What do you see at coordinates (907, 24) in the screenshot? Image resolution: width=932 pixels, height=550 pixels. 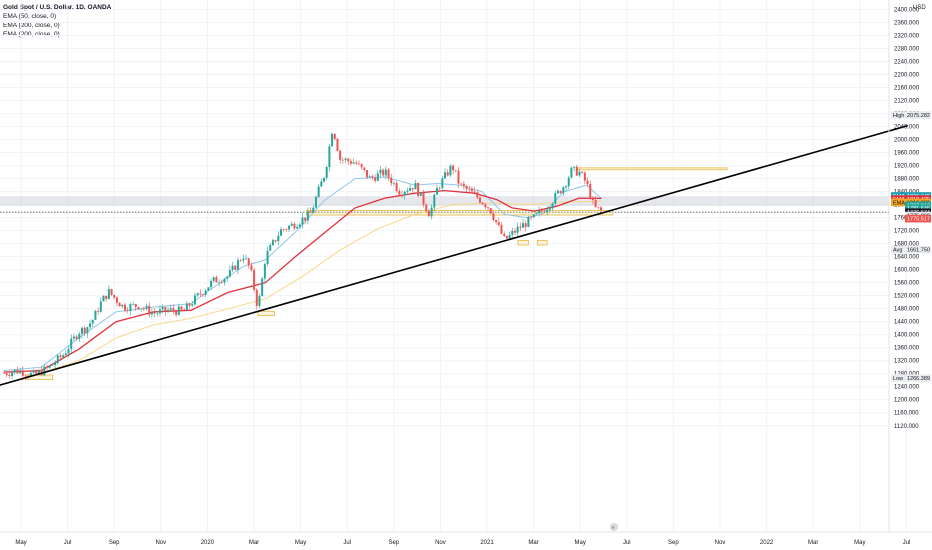 I see `y-tick-label: 2360.000` at bounding box center [907, 24].